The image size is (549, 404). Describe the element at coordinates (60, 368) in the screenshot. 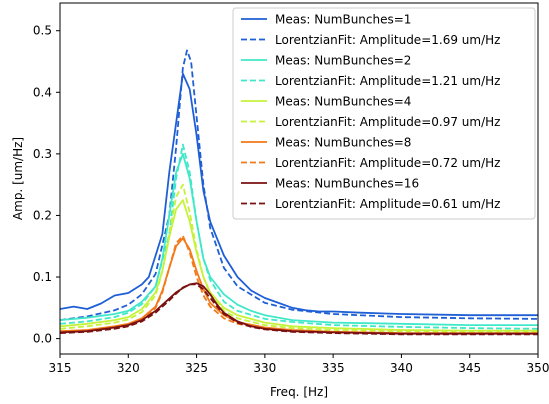

I see `x-tick-label: 315` at that location.